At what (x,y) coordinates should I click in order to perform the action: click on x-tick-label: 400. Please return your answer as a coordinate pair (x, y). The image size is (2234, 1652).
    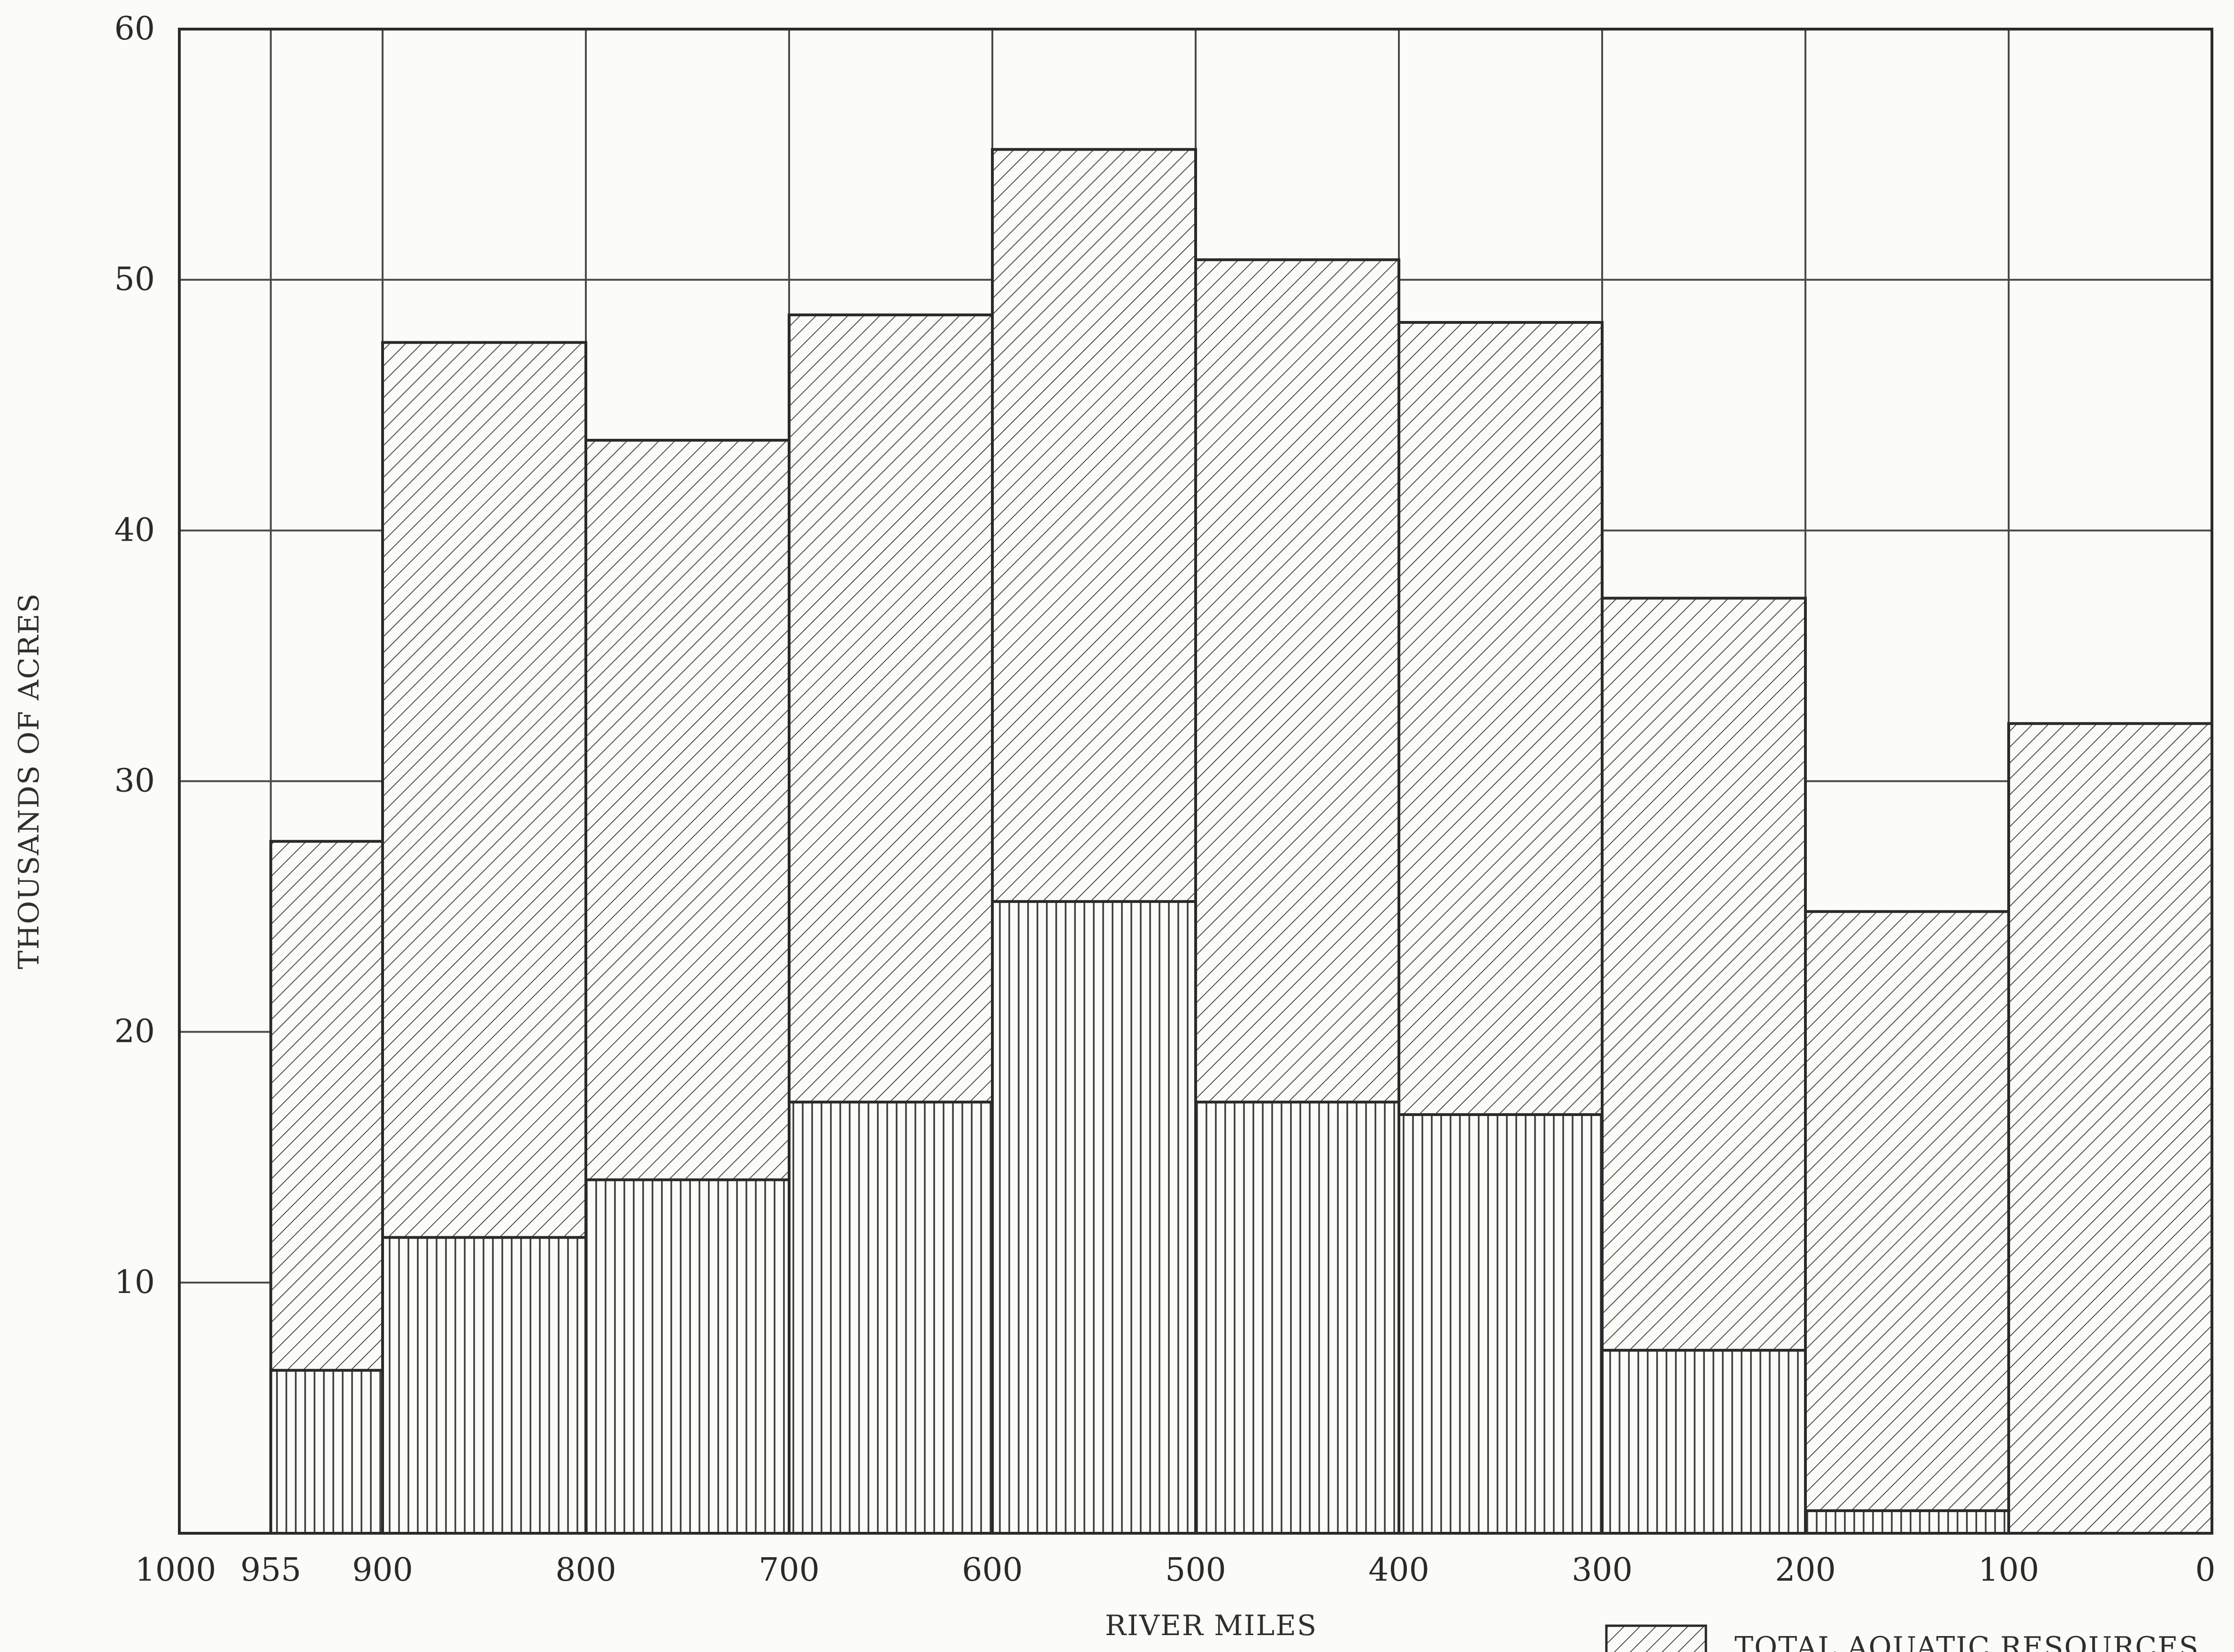
    Looking at the image, I should click on (1398, 1570).